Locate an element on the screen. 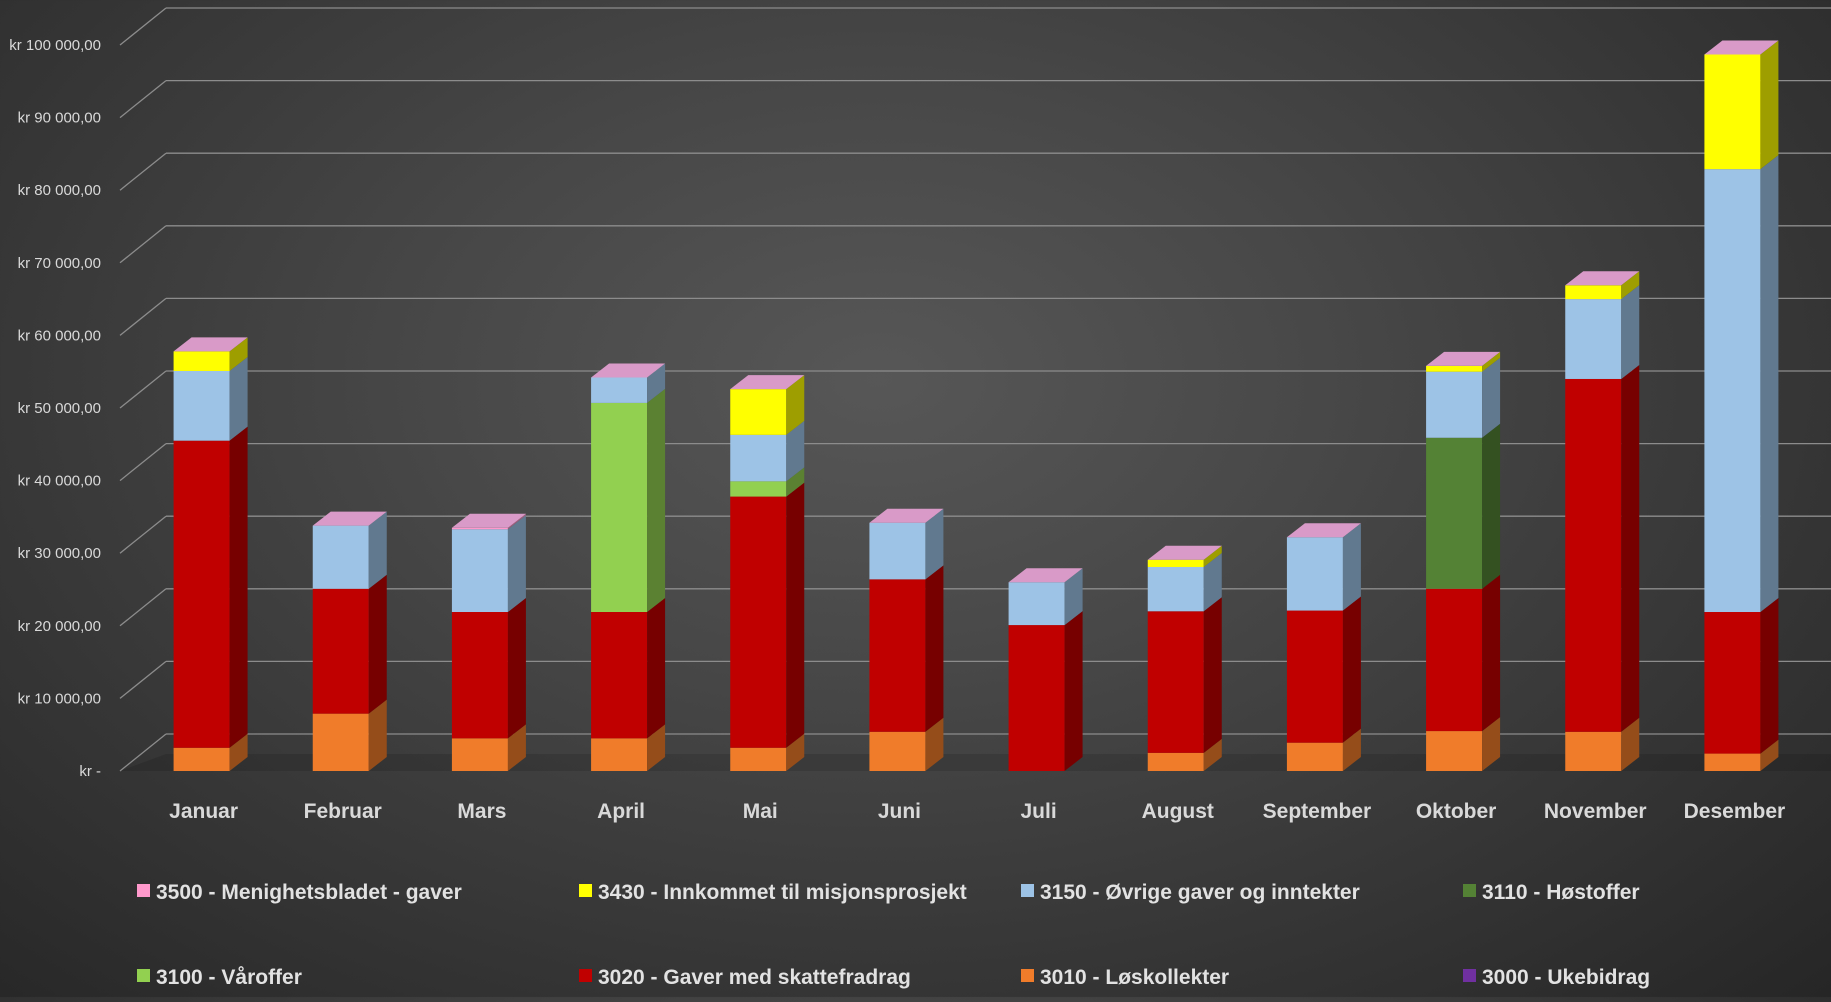  bar-segment-3500-menighetsbladet-gaver-mars is located at coordinates (488, 521).